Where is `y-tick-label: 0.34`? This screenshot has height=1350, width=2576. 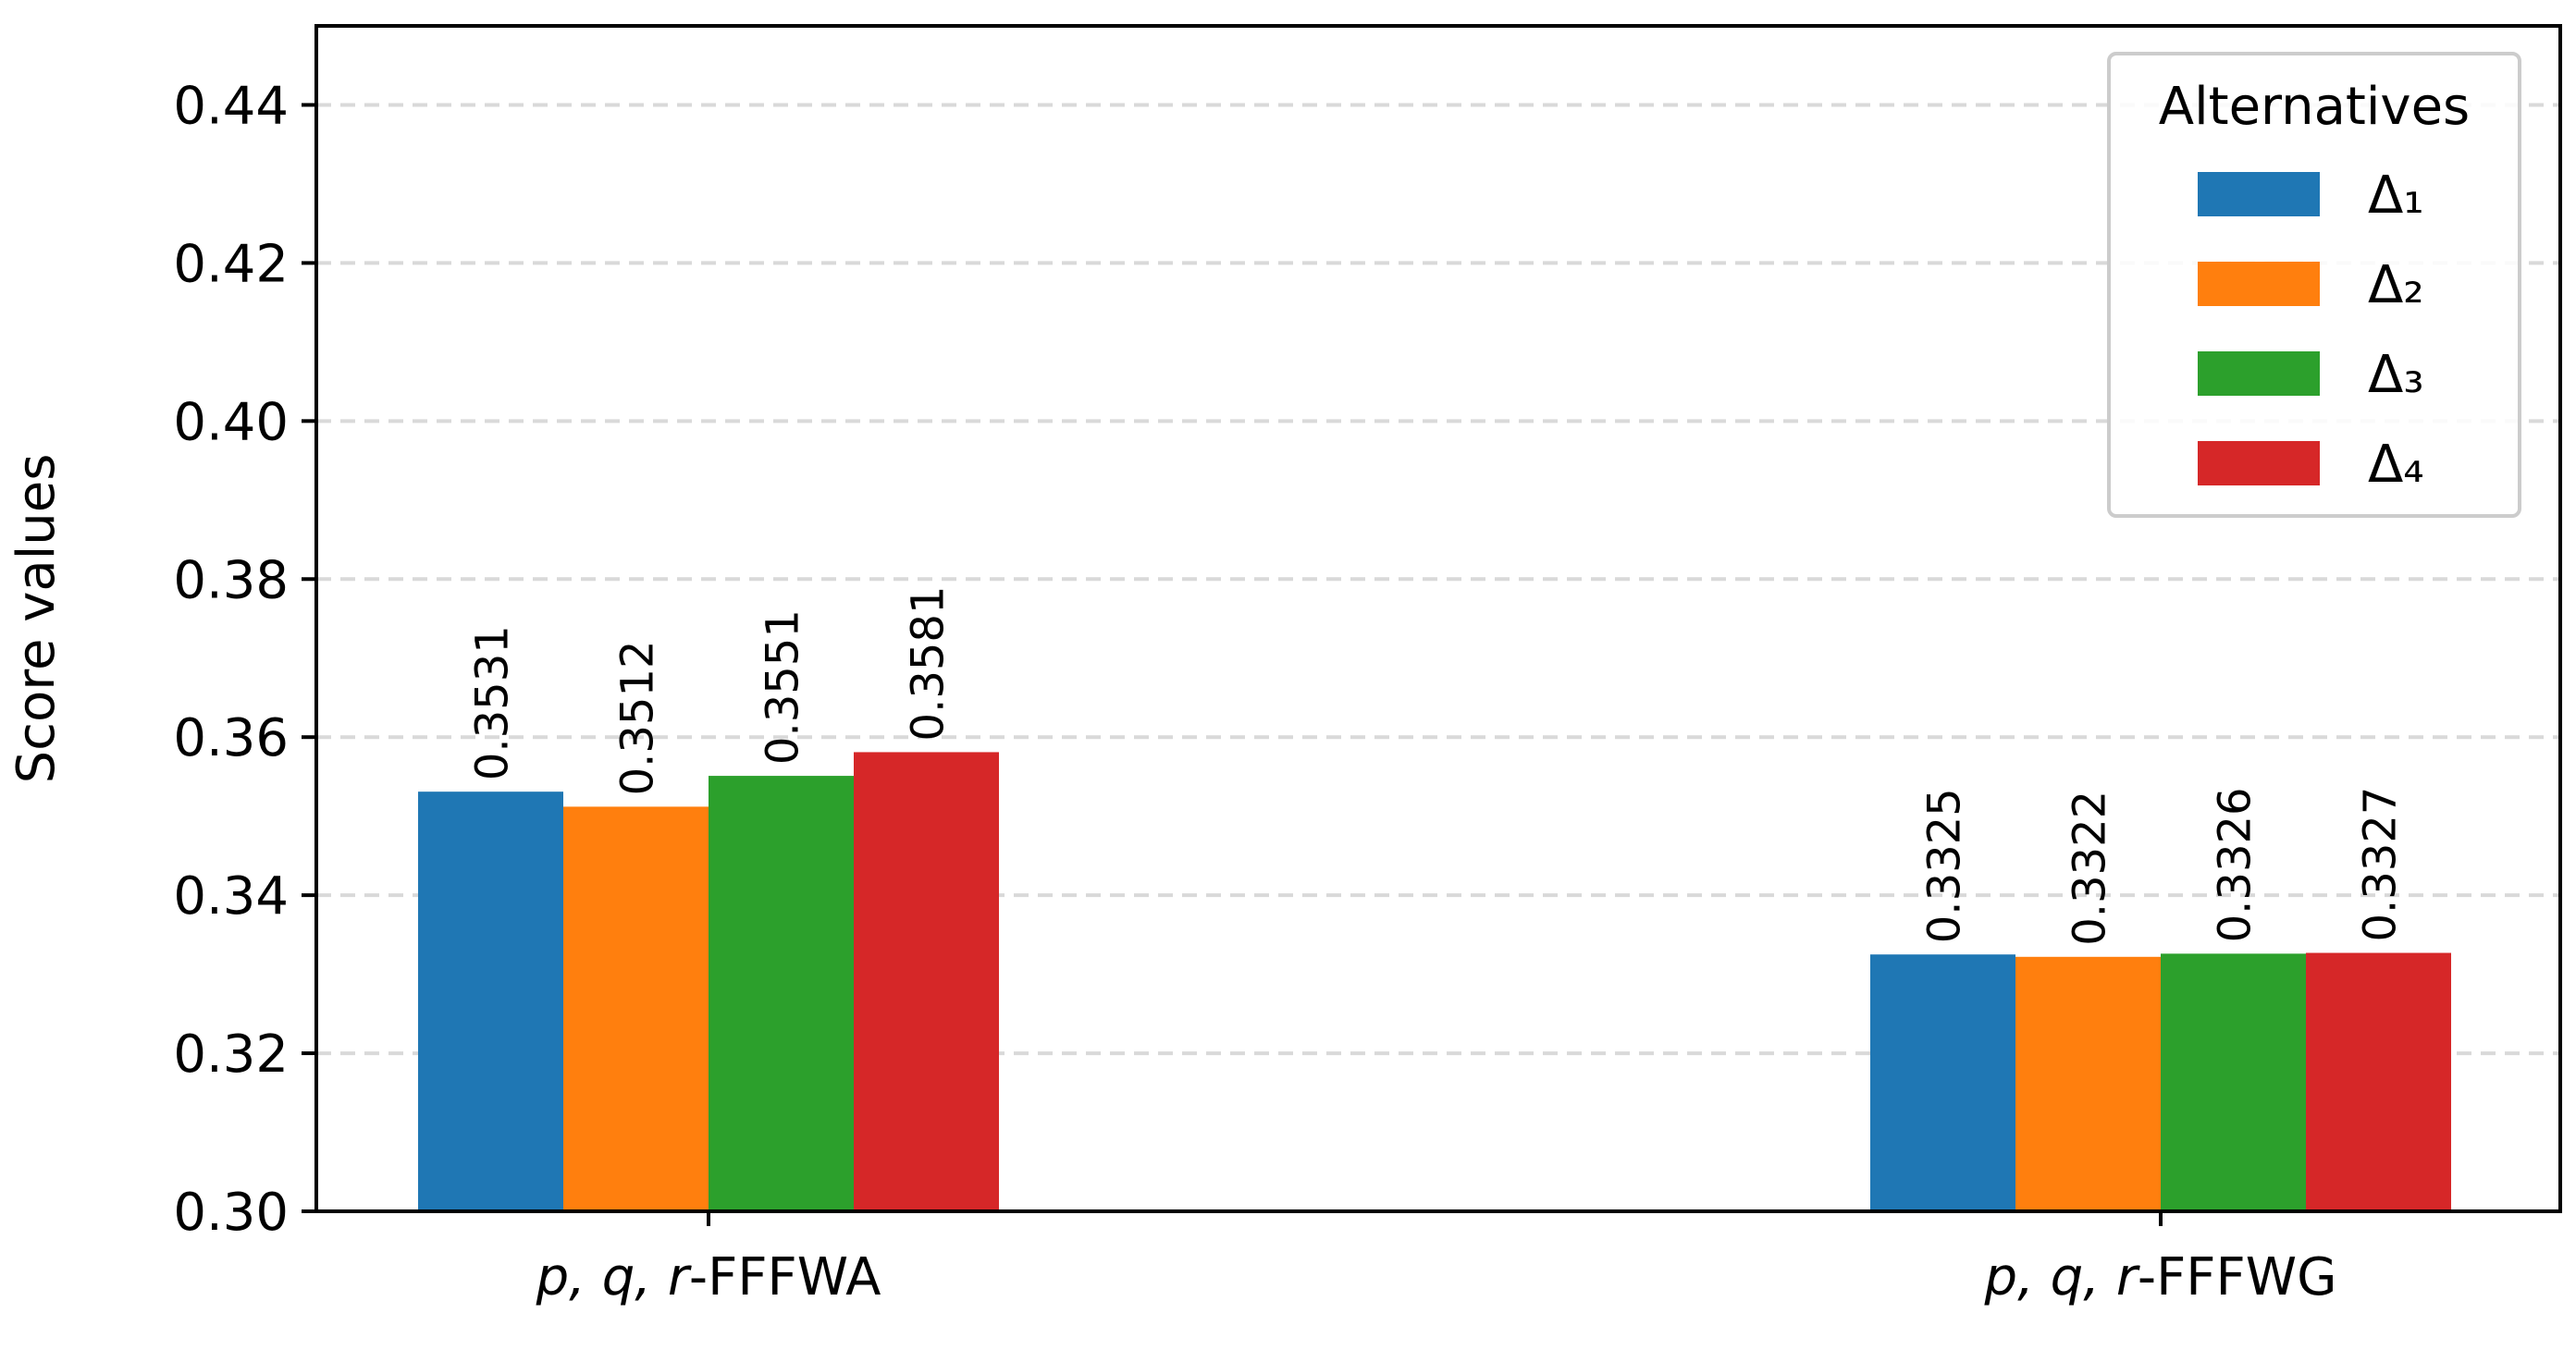
y-tick-label: 0.34 is located at coordinates (231, 896).